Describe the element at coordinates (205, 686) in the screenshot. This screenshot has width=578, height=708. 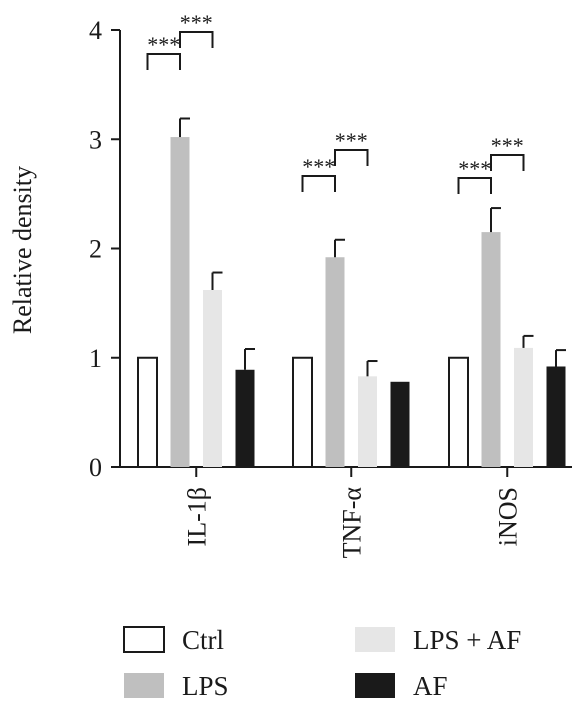
I see `legend-label: LPS` at that location.